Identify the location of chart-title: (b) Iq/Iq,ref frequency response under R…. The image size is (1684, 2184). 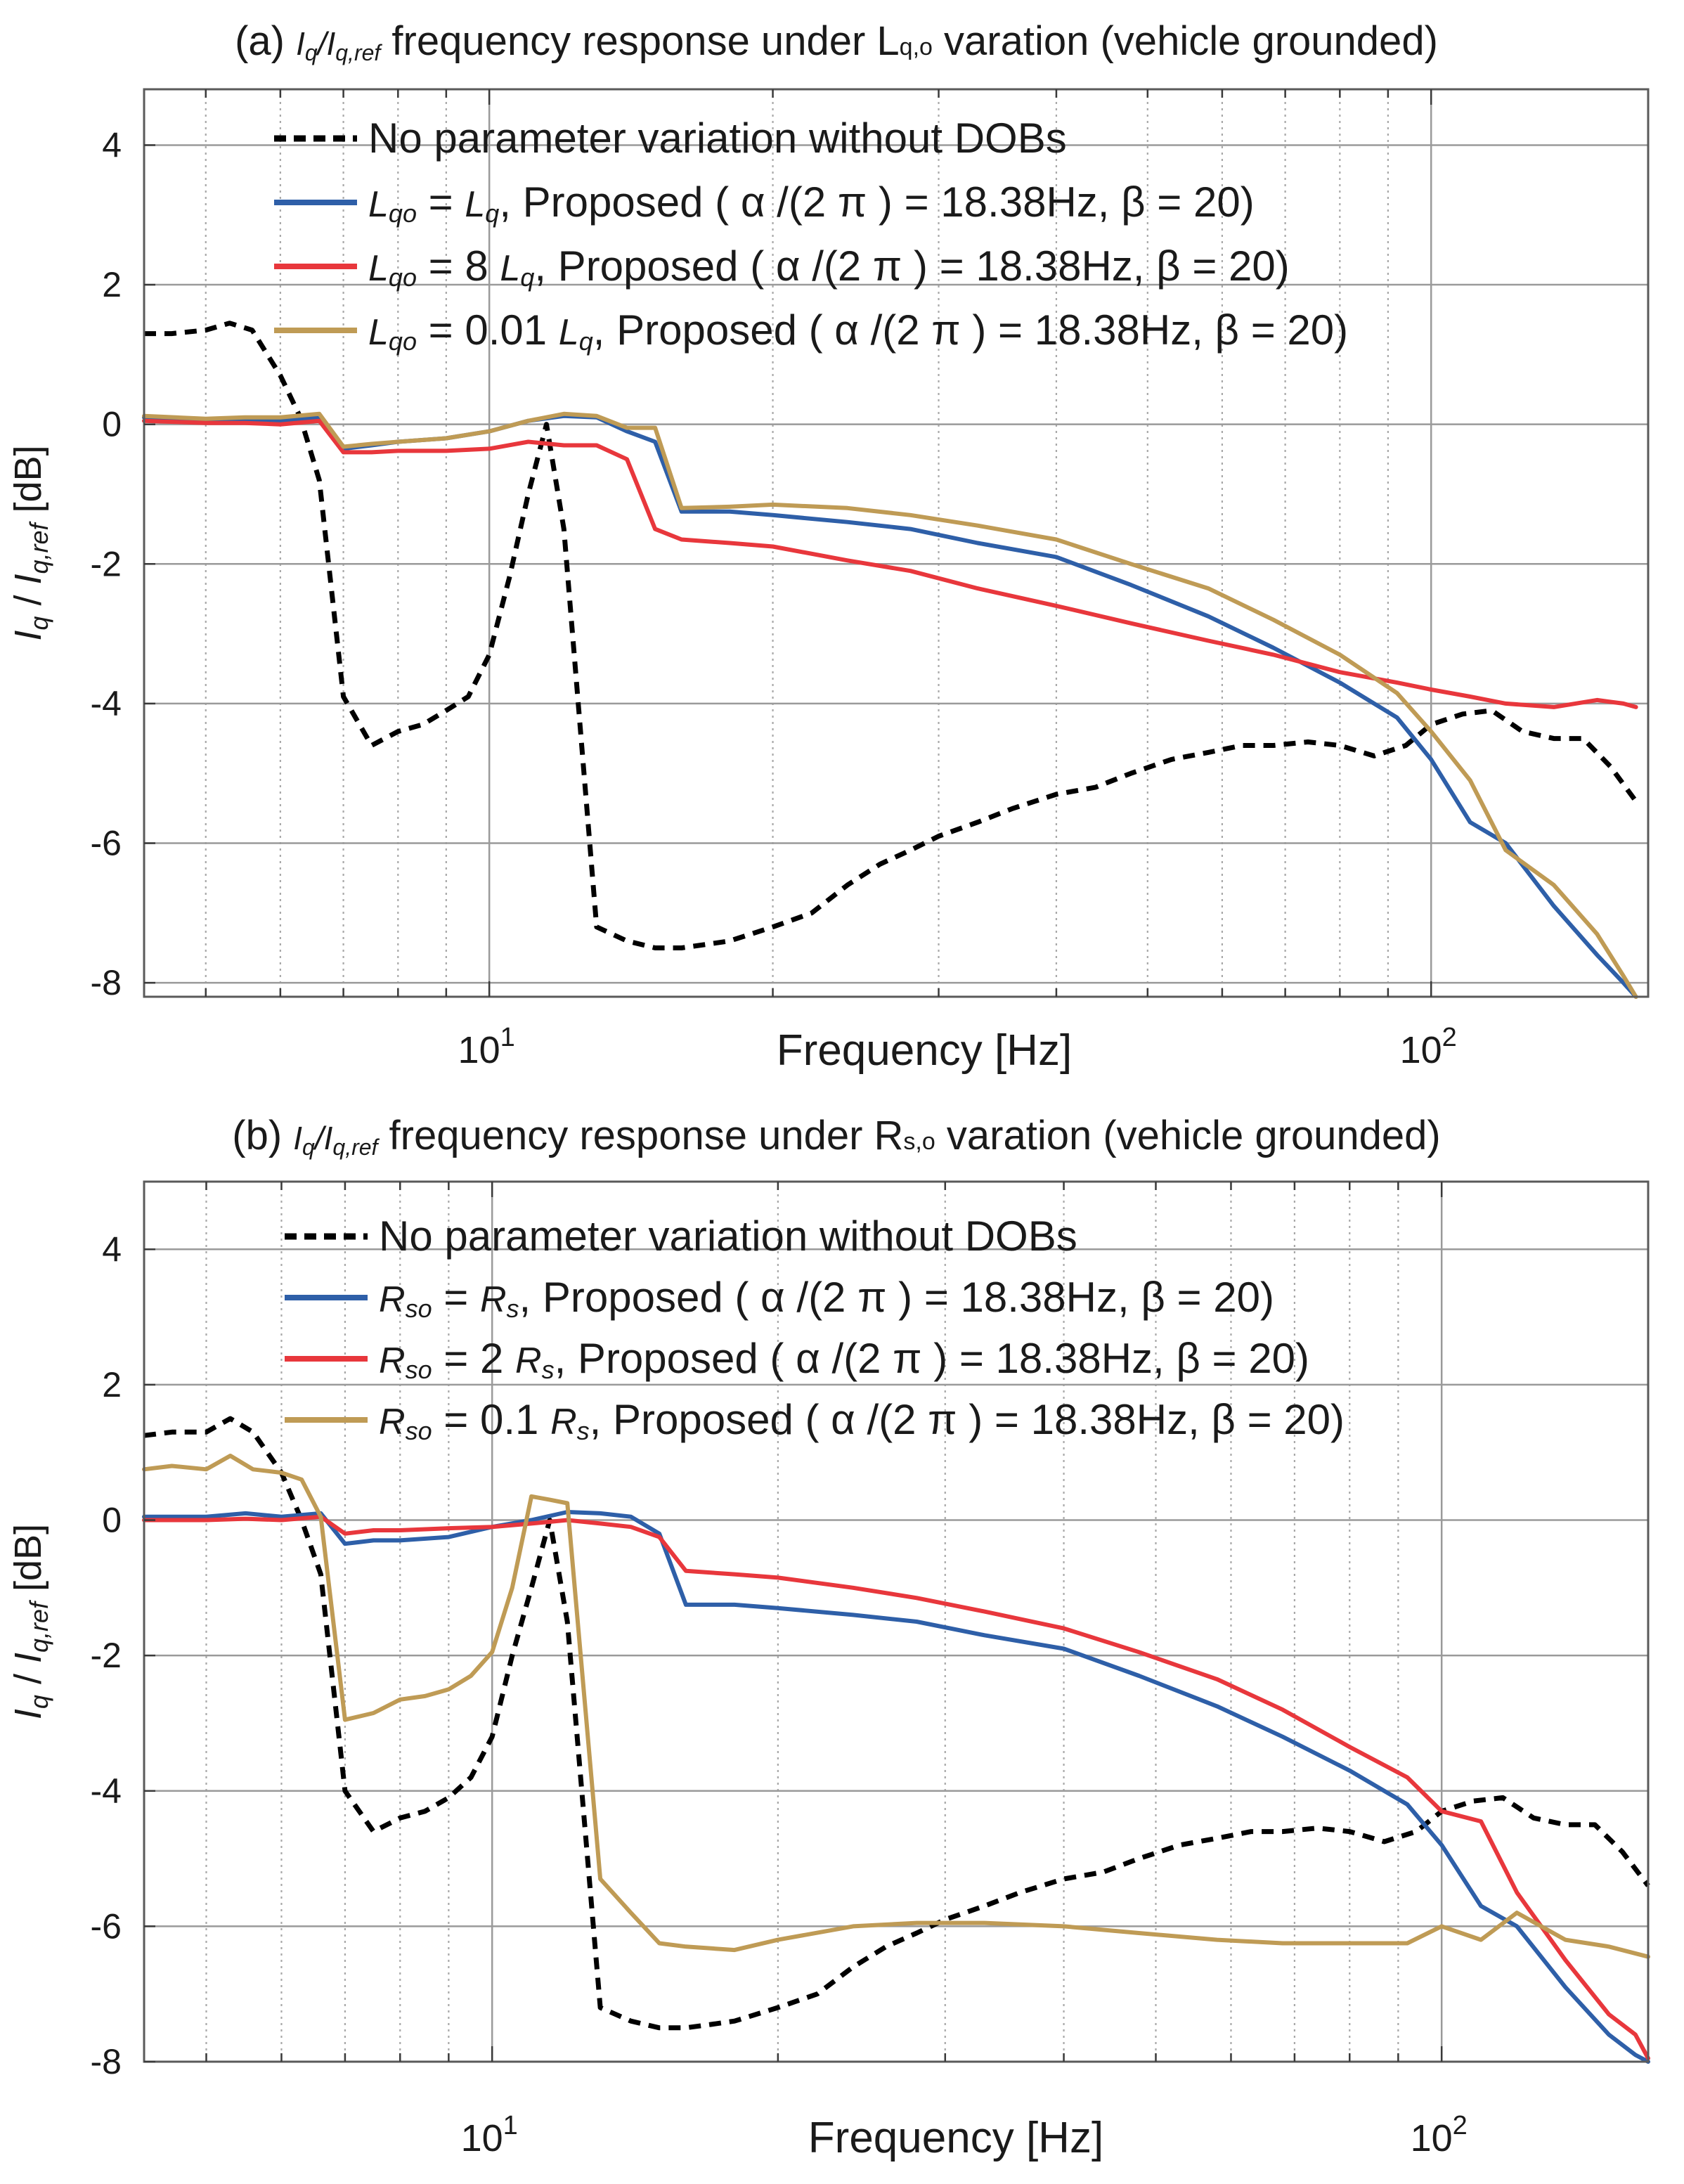
(836, 1136).